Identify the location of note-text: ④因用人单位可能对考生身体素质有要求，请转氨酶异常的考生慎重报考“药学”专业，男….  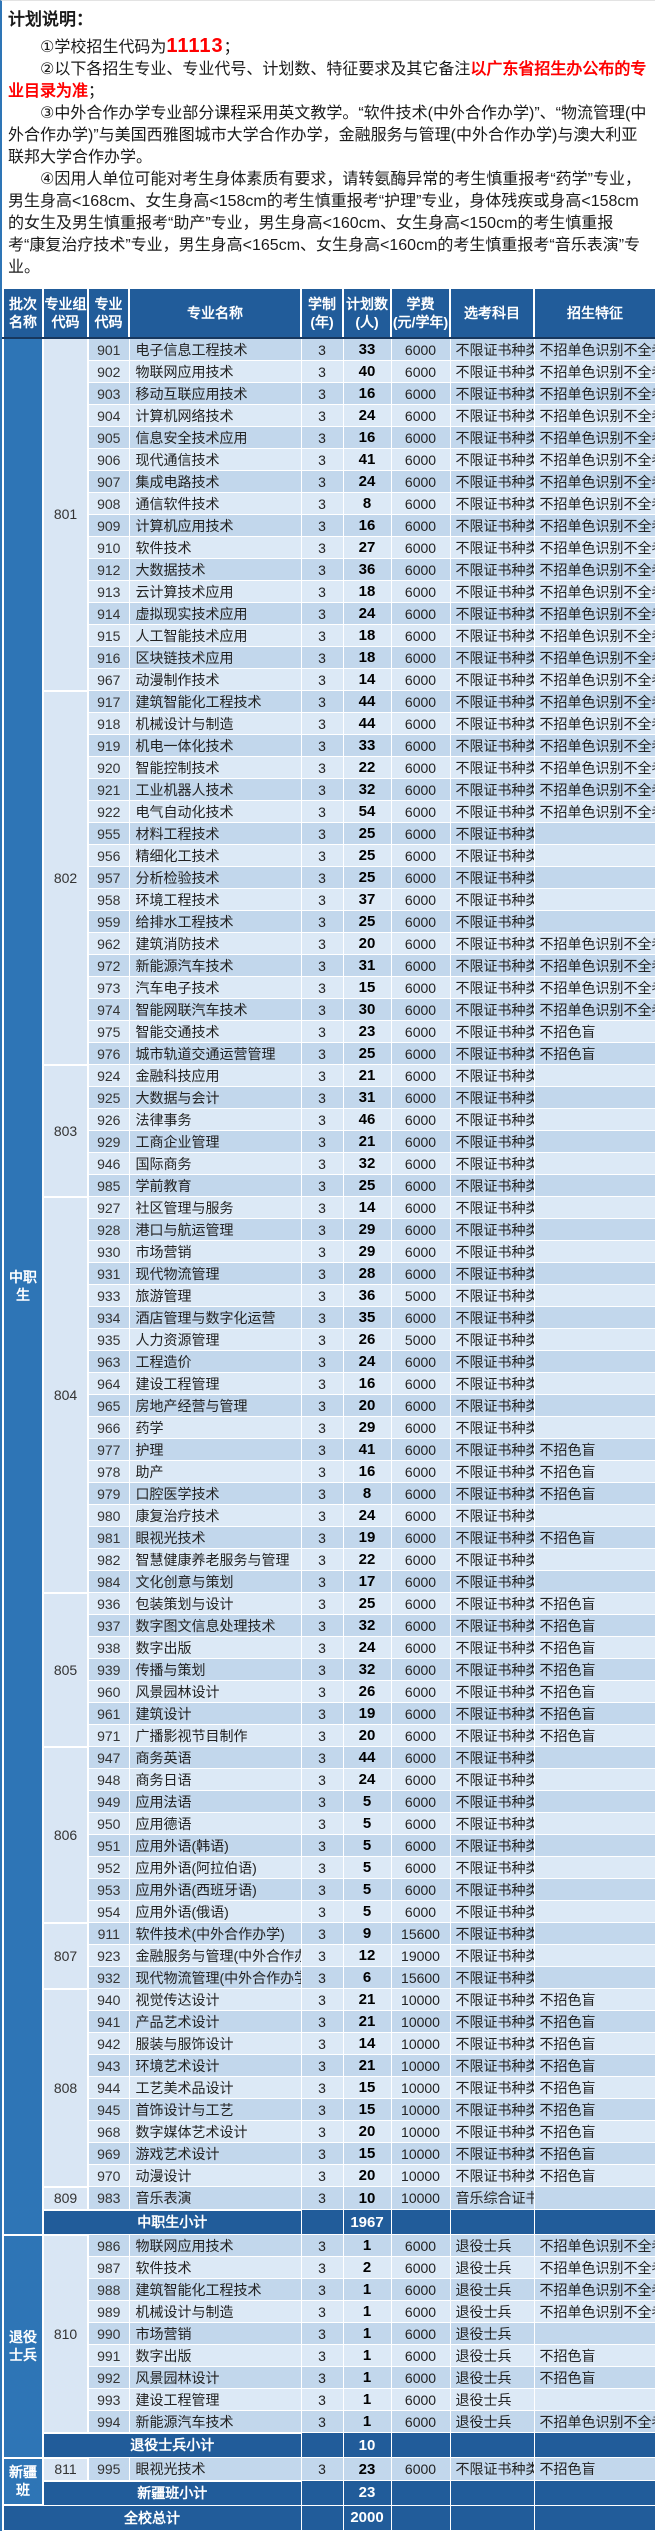
(325, 223).